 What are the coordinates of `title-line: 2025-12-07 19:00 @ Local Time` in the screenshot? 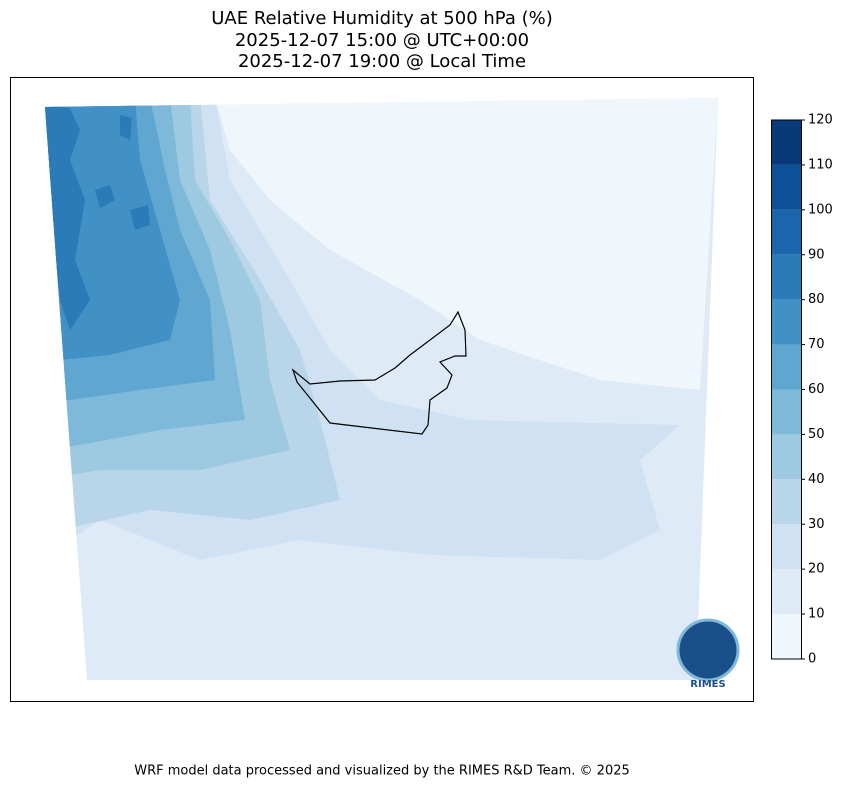 It's located at (382, 61).